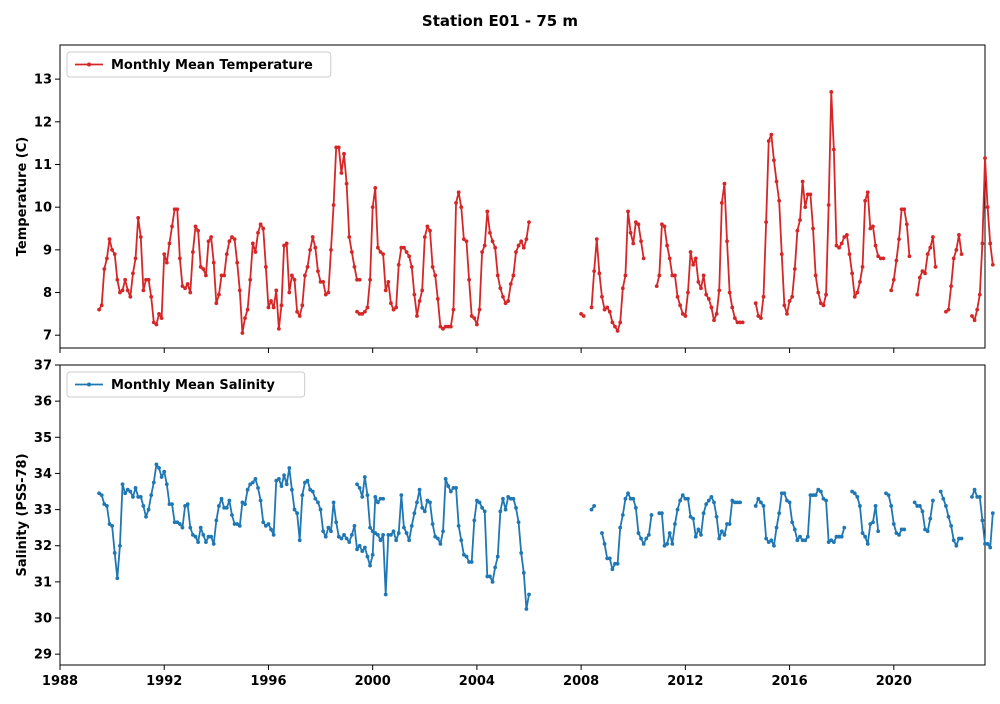  I want to click on y-tick-label: 32, so click(43, 546).